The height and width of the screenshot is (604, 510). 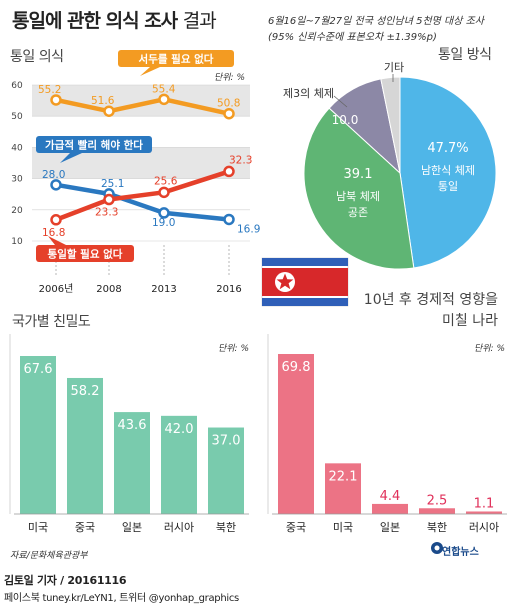 I want to click on data-label: 19.0, so click(x=163, y=223).